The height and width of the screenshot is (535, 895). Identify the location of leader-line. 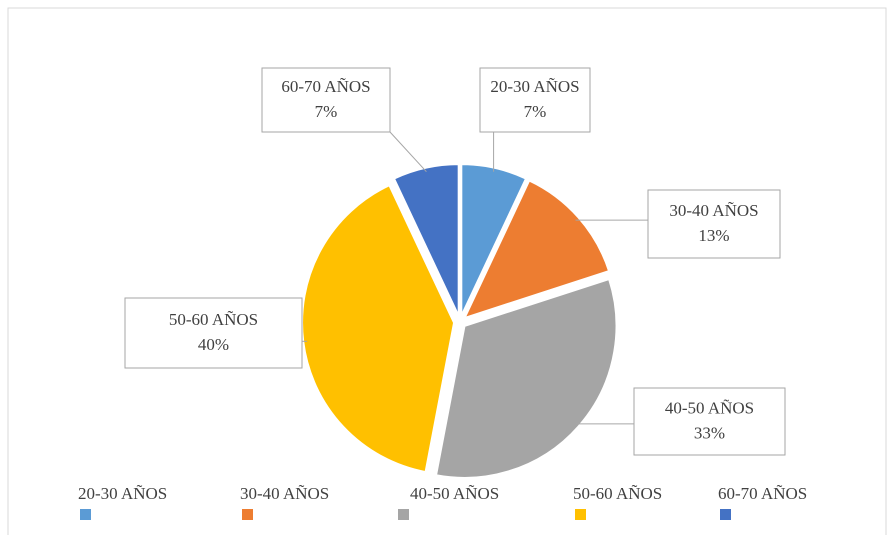
(408, 152).